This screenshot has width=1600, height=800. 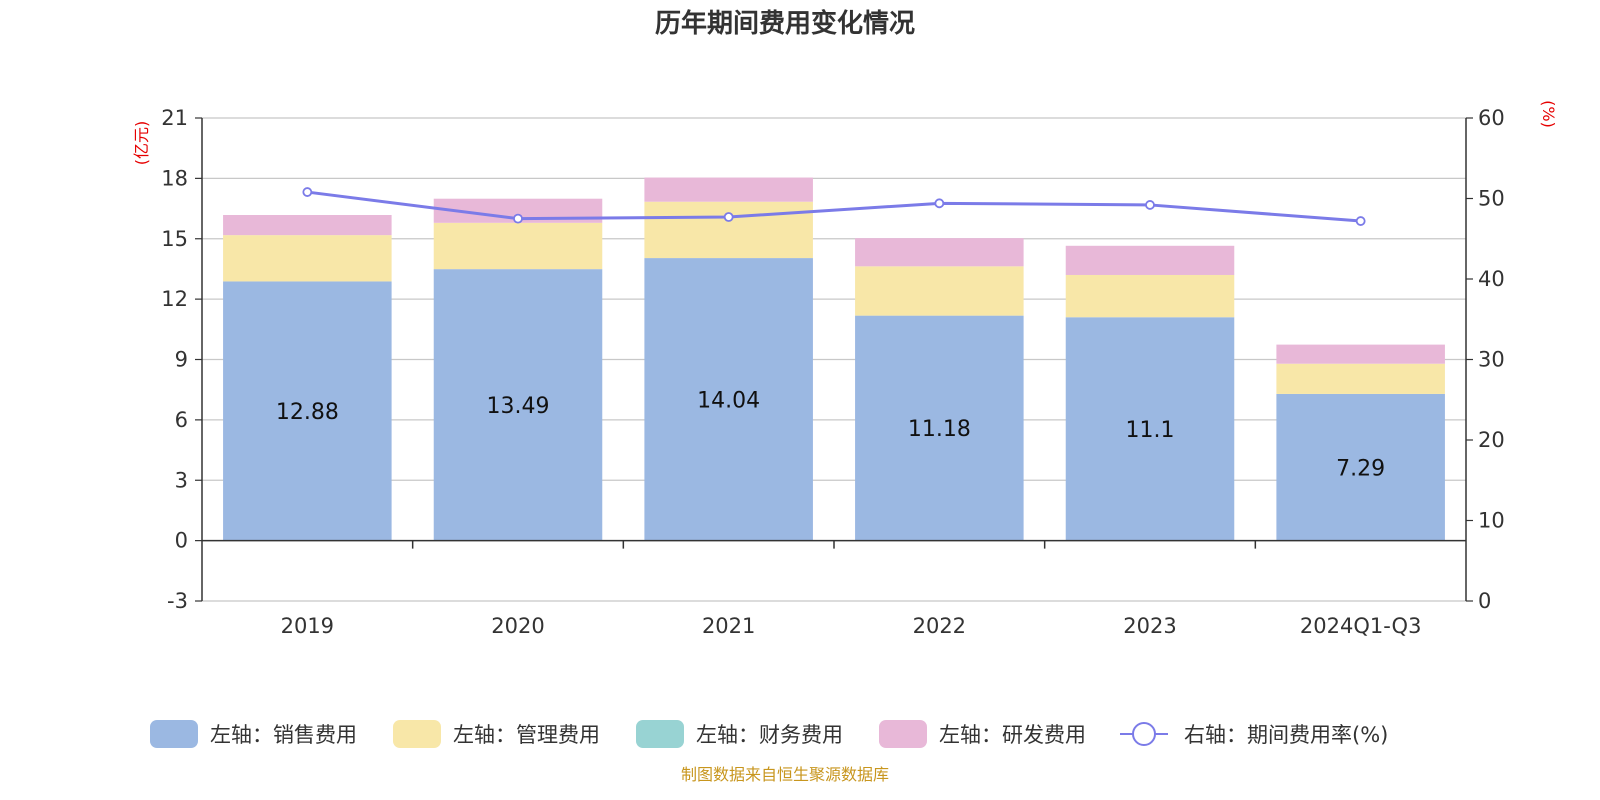 I want to click on rate-polyline, so click(x=834, y=206).